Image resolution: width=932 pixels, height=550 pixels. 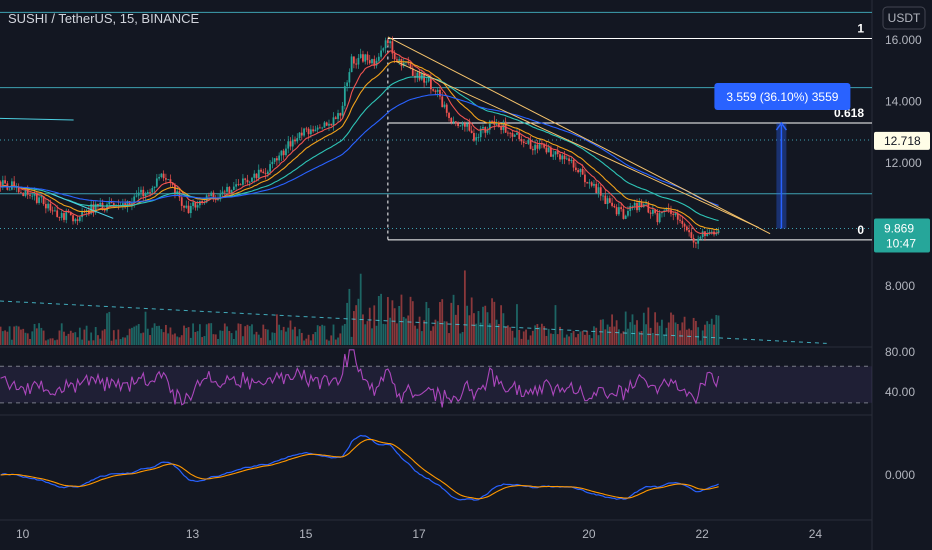 What do you see at coordinates (899, 229) in the screenshot?
I see `last-price-label: 9.869` at bounding box center [899, 229].